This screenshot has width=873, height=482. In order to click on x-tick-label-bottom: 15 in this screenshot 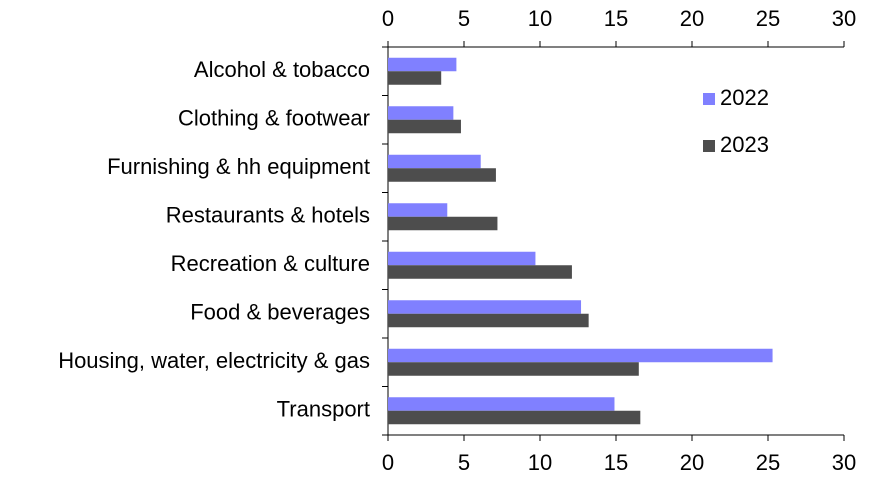, I will do `click(616, 462)`.